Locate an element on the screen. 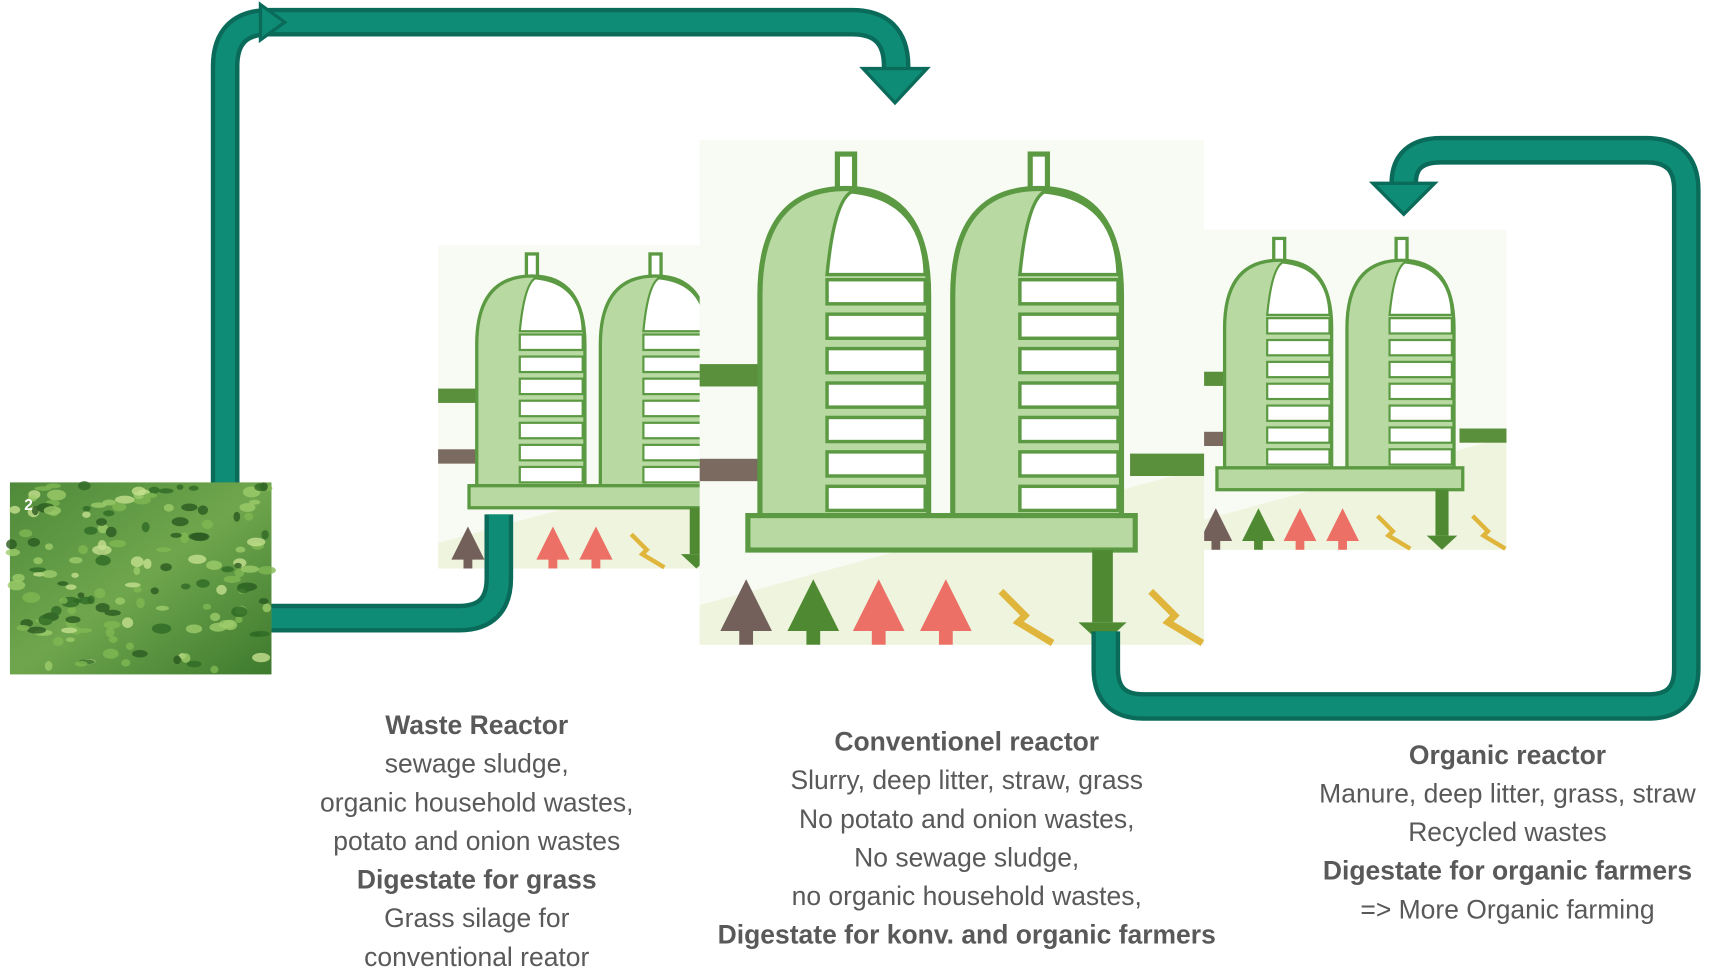  loop-arrow is located at coordinates (895, 86).